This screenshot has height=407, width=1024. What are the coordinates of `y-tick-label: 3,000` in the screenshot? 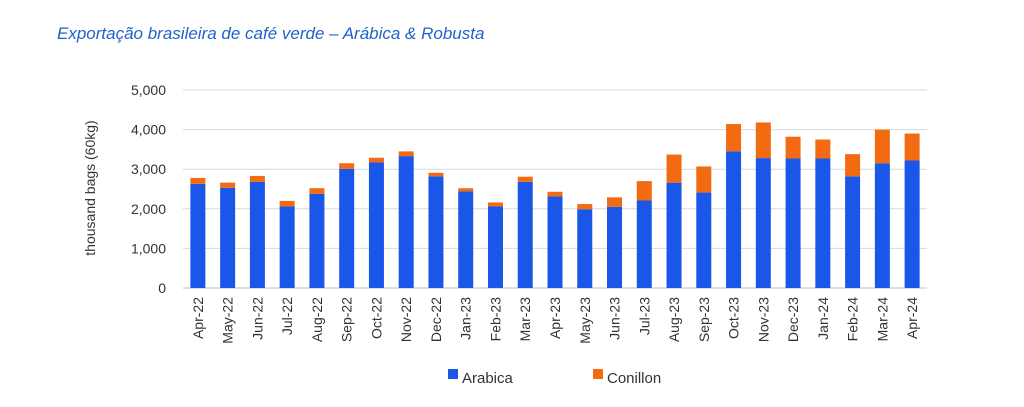 It's located at (148, 169).